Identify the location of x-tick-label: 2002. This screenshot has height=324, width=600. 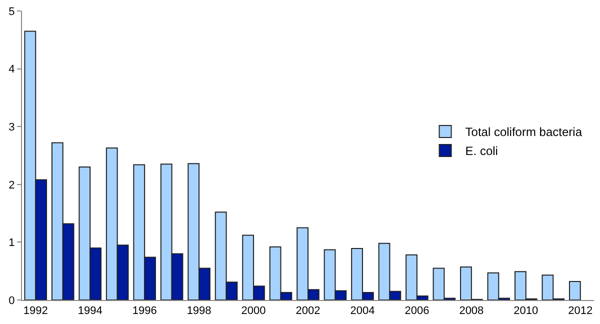
(308, 311).